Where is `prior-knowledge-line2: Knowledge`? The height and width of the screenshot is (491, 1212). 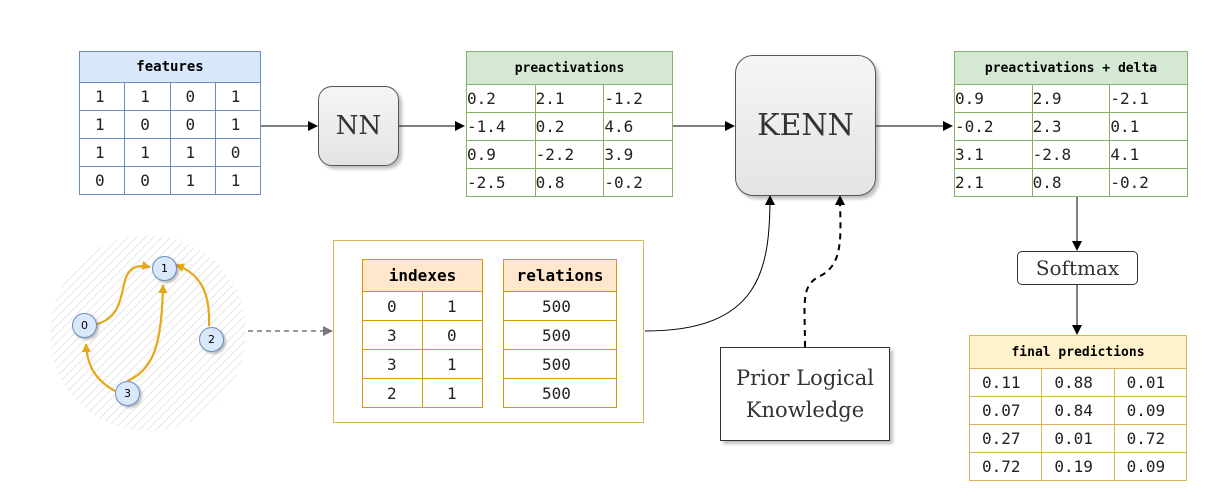 prior-knowledge-line2: Knowledge is located at coordinates (805, 410).